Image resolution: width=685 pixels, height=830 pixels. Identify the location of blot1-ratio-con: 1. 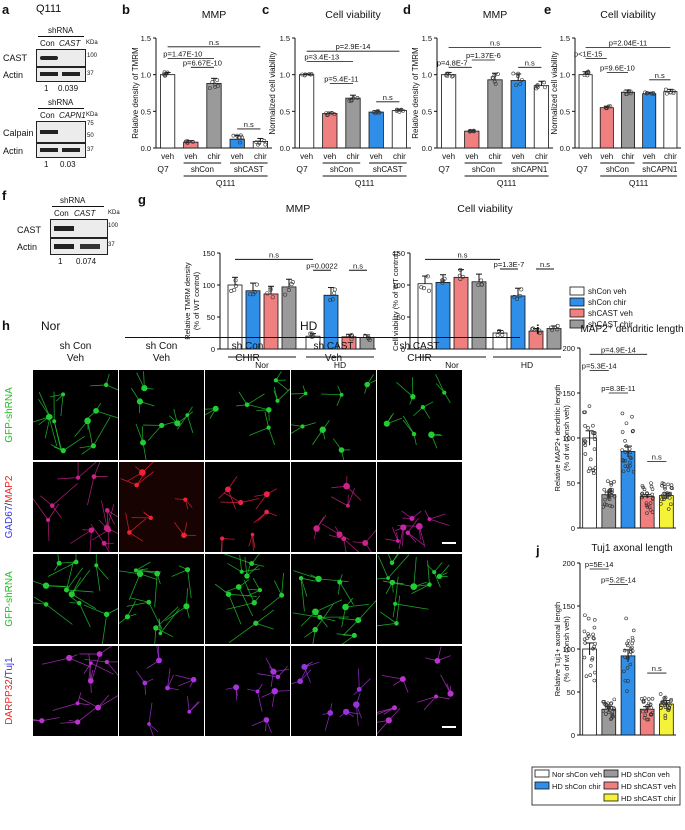
(46, 88).